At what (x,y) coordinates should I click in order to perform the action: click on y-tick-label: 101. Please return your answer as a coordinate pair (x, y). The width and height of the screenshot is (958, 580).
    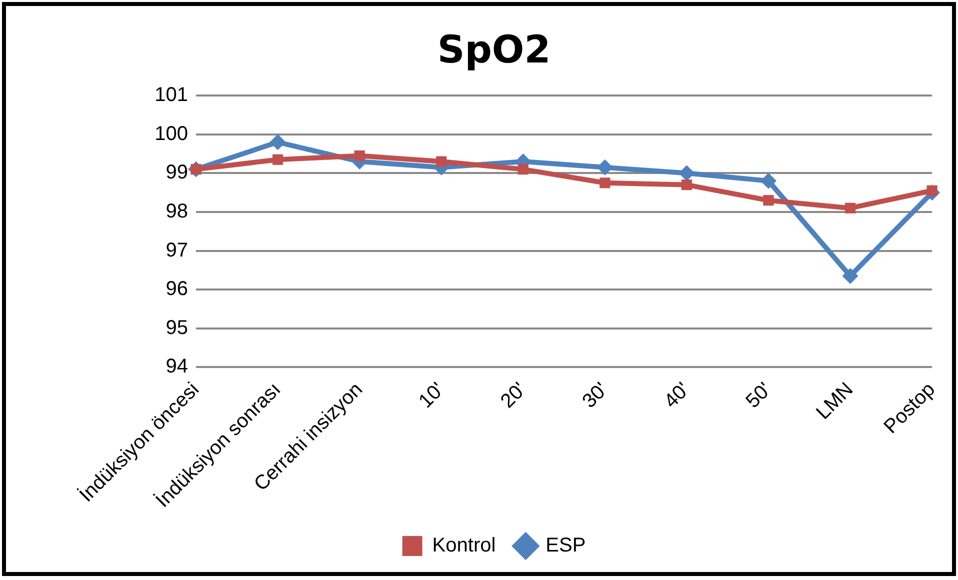
    Looking at the image, I should click on (171, 95).